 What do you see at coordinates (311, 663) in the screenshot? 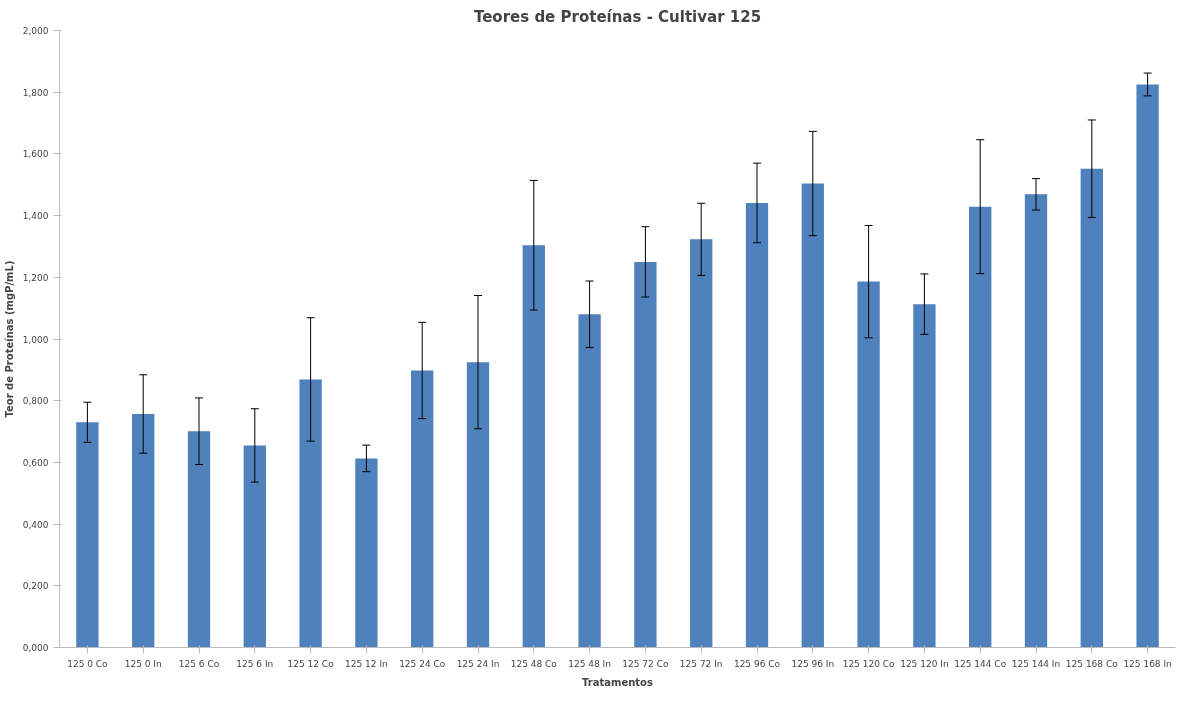
I see `x-tick-label: 125 12 Co` at bounding box center [311, 663].